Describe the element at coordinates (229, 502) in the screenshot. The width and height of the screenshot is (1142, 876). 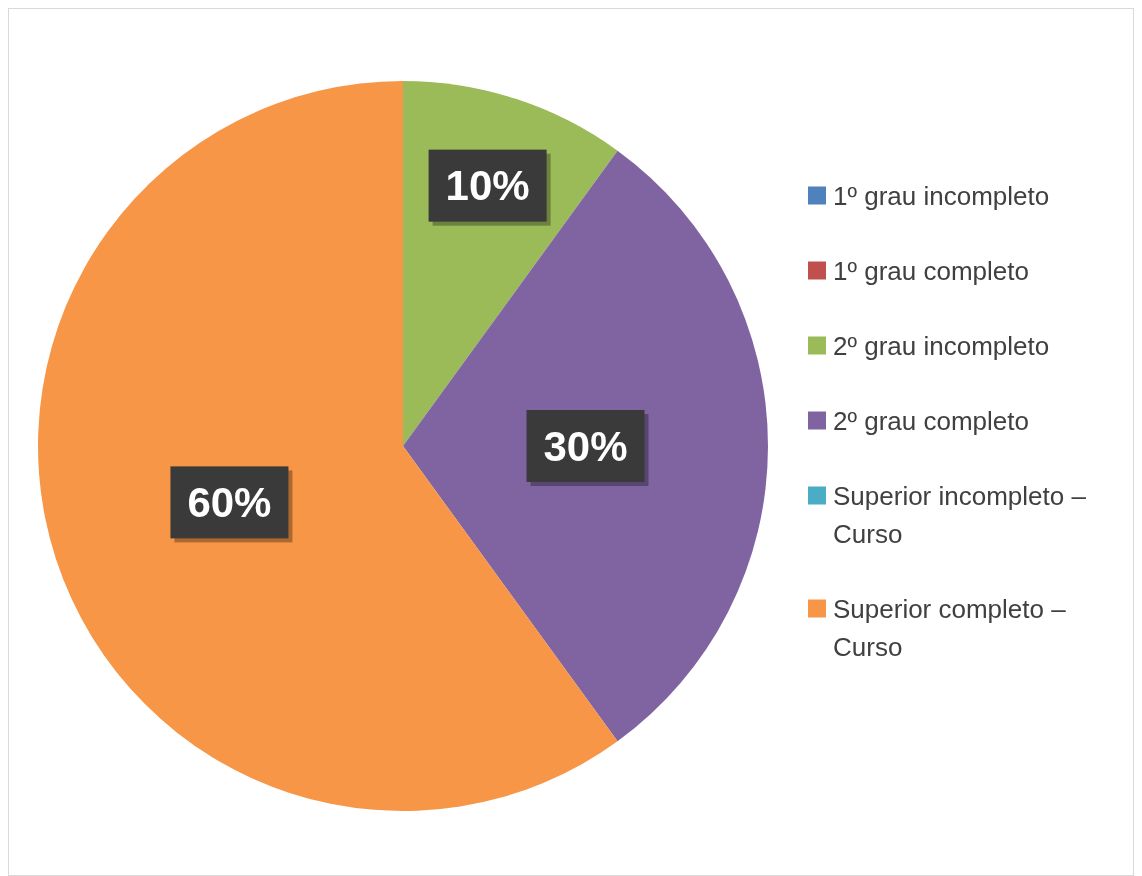
I see `data-label: 60%` at that location.